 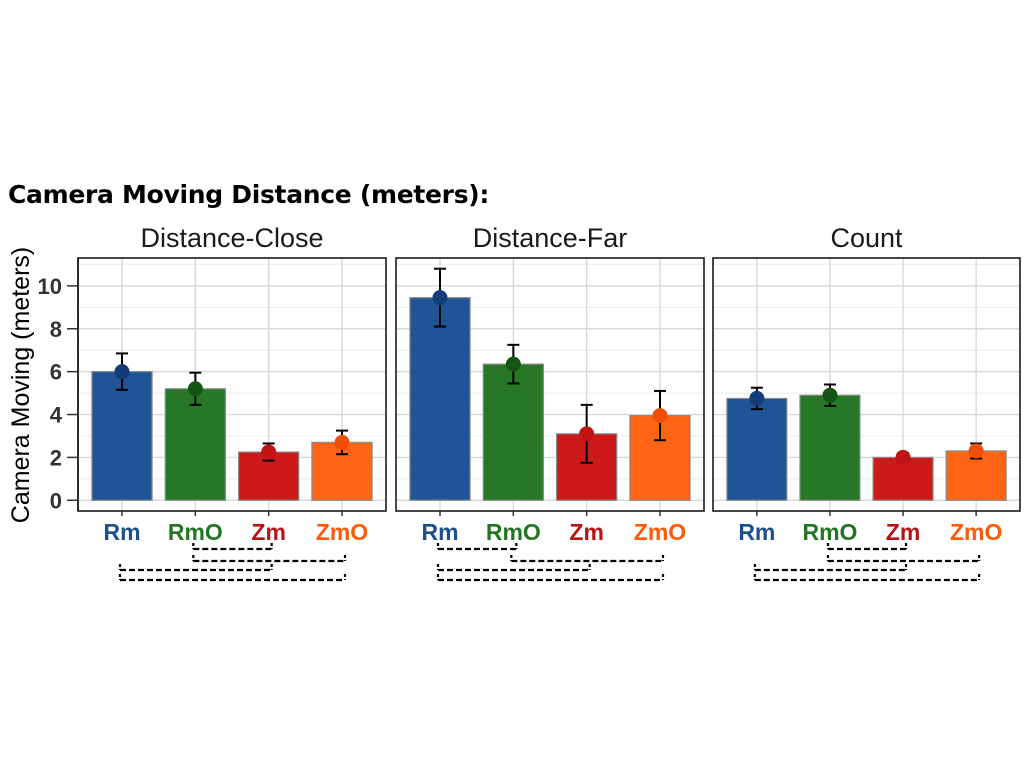 What do you see at coordinates (232, 402) in the screenshot?
I see `panel-1: Distance-Close Rm RmO Zm ZmO` at bounding box center [232, 402].